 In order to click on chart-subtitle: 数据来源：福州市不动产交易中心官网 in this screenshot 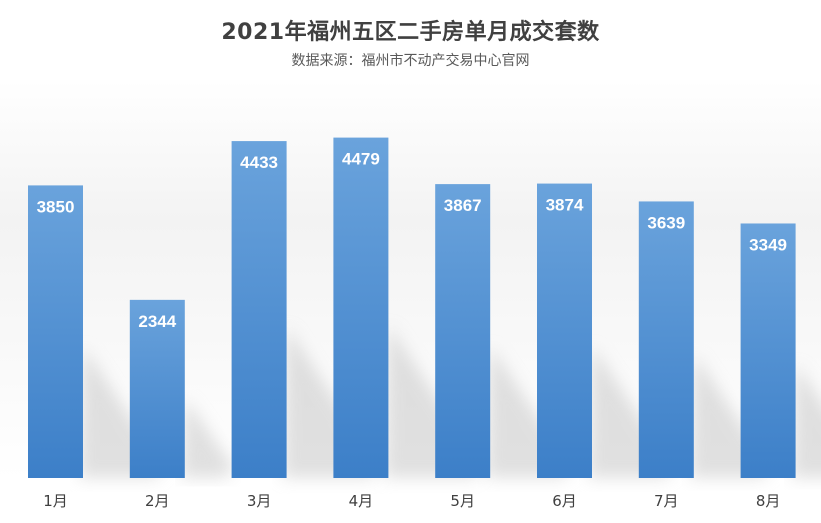, I will do `click(410, 61)`.